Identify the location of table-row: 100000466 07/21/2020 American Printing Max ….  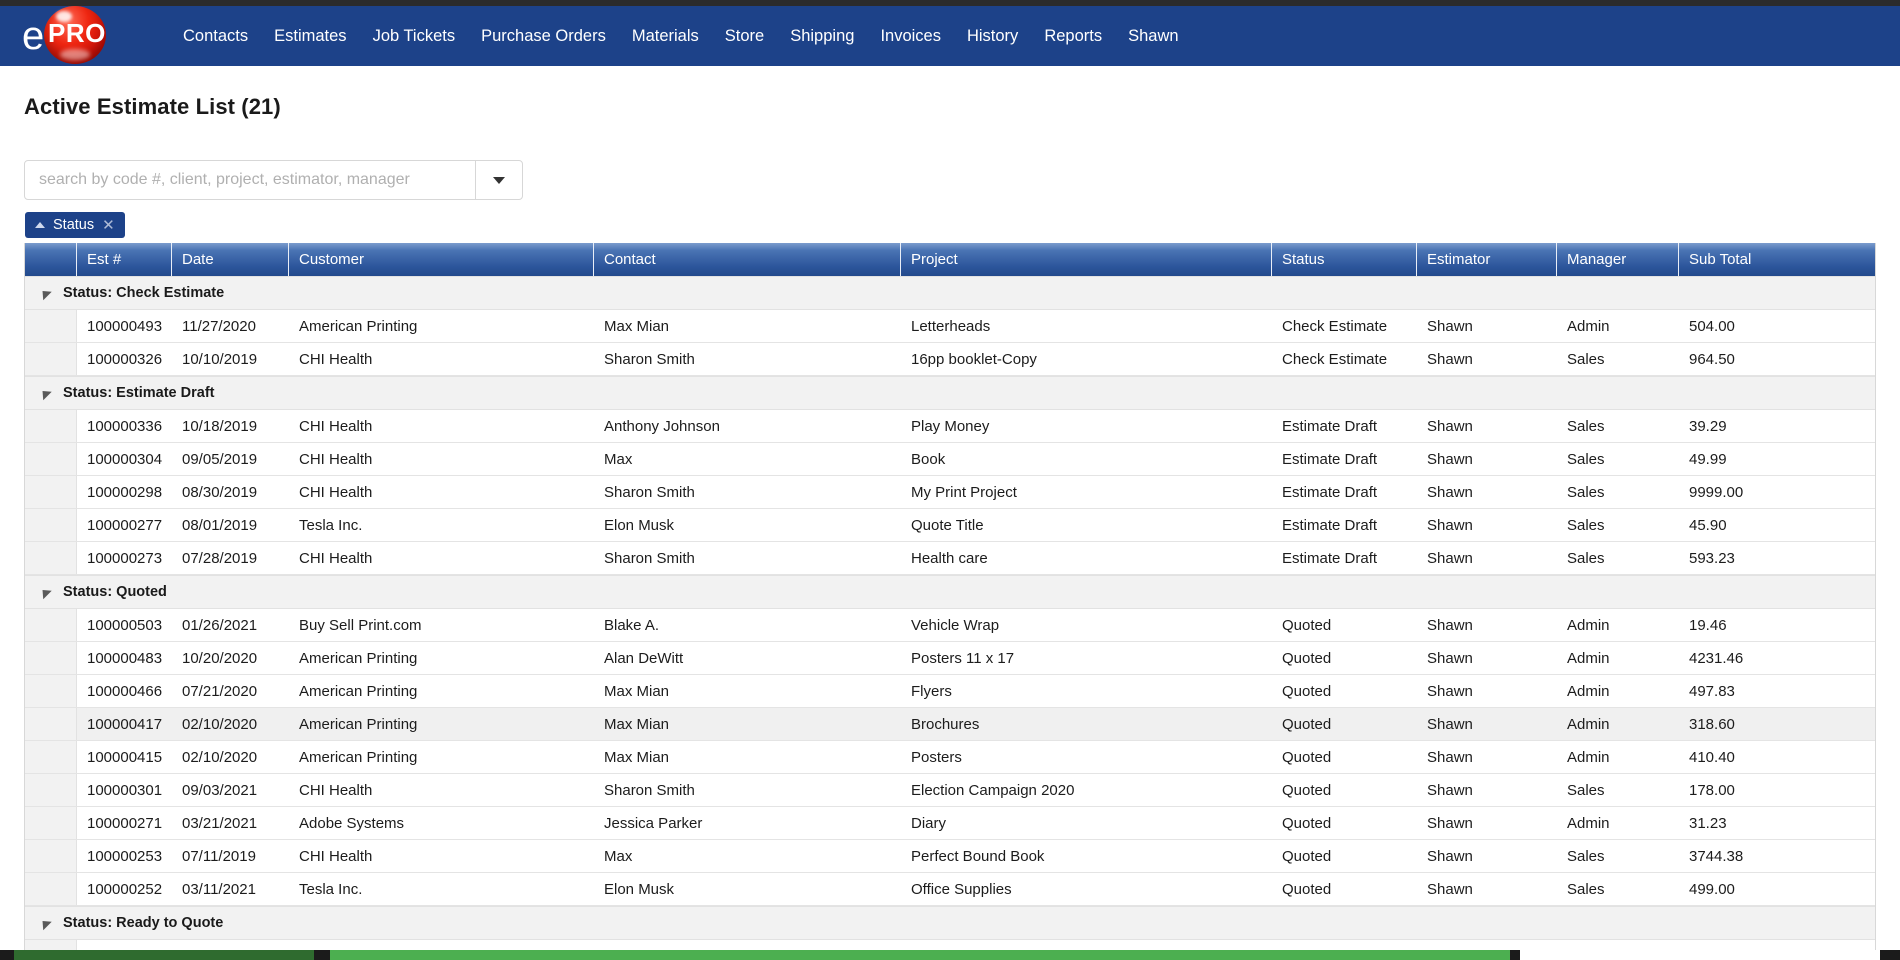
(950, 691).